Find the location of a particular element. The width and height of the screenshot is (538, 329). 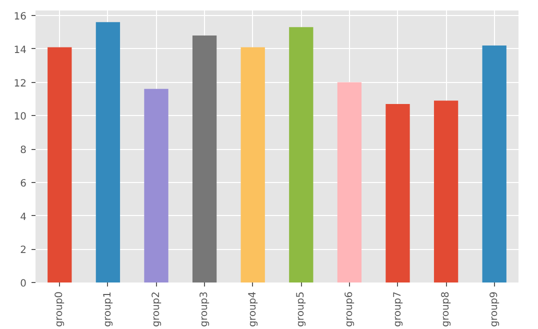

y-tick-label: 8 is located at coordinates (23, 150).